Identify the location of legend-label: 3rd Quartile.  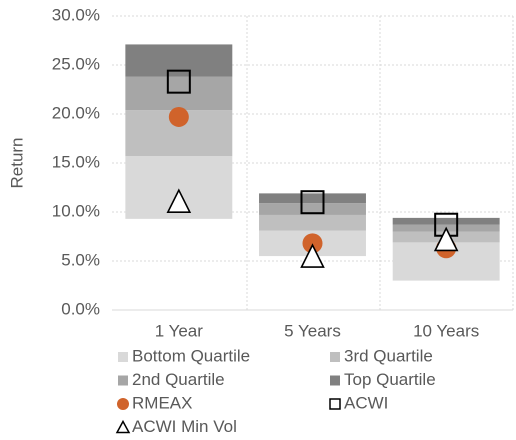
(388, 355).